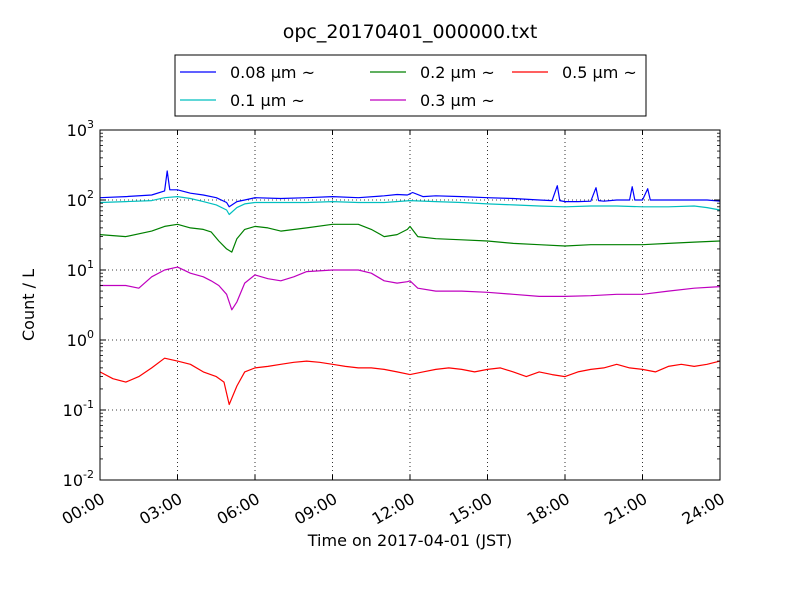 This screenshot has height=600, width=800. I want to click on y-tick-label: 10¹, so click(80, 269).